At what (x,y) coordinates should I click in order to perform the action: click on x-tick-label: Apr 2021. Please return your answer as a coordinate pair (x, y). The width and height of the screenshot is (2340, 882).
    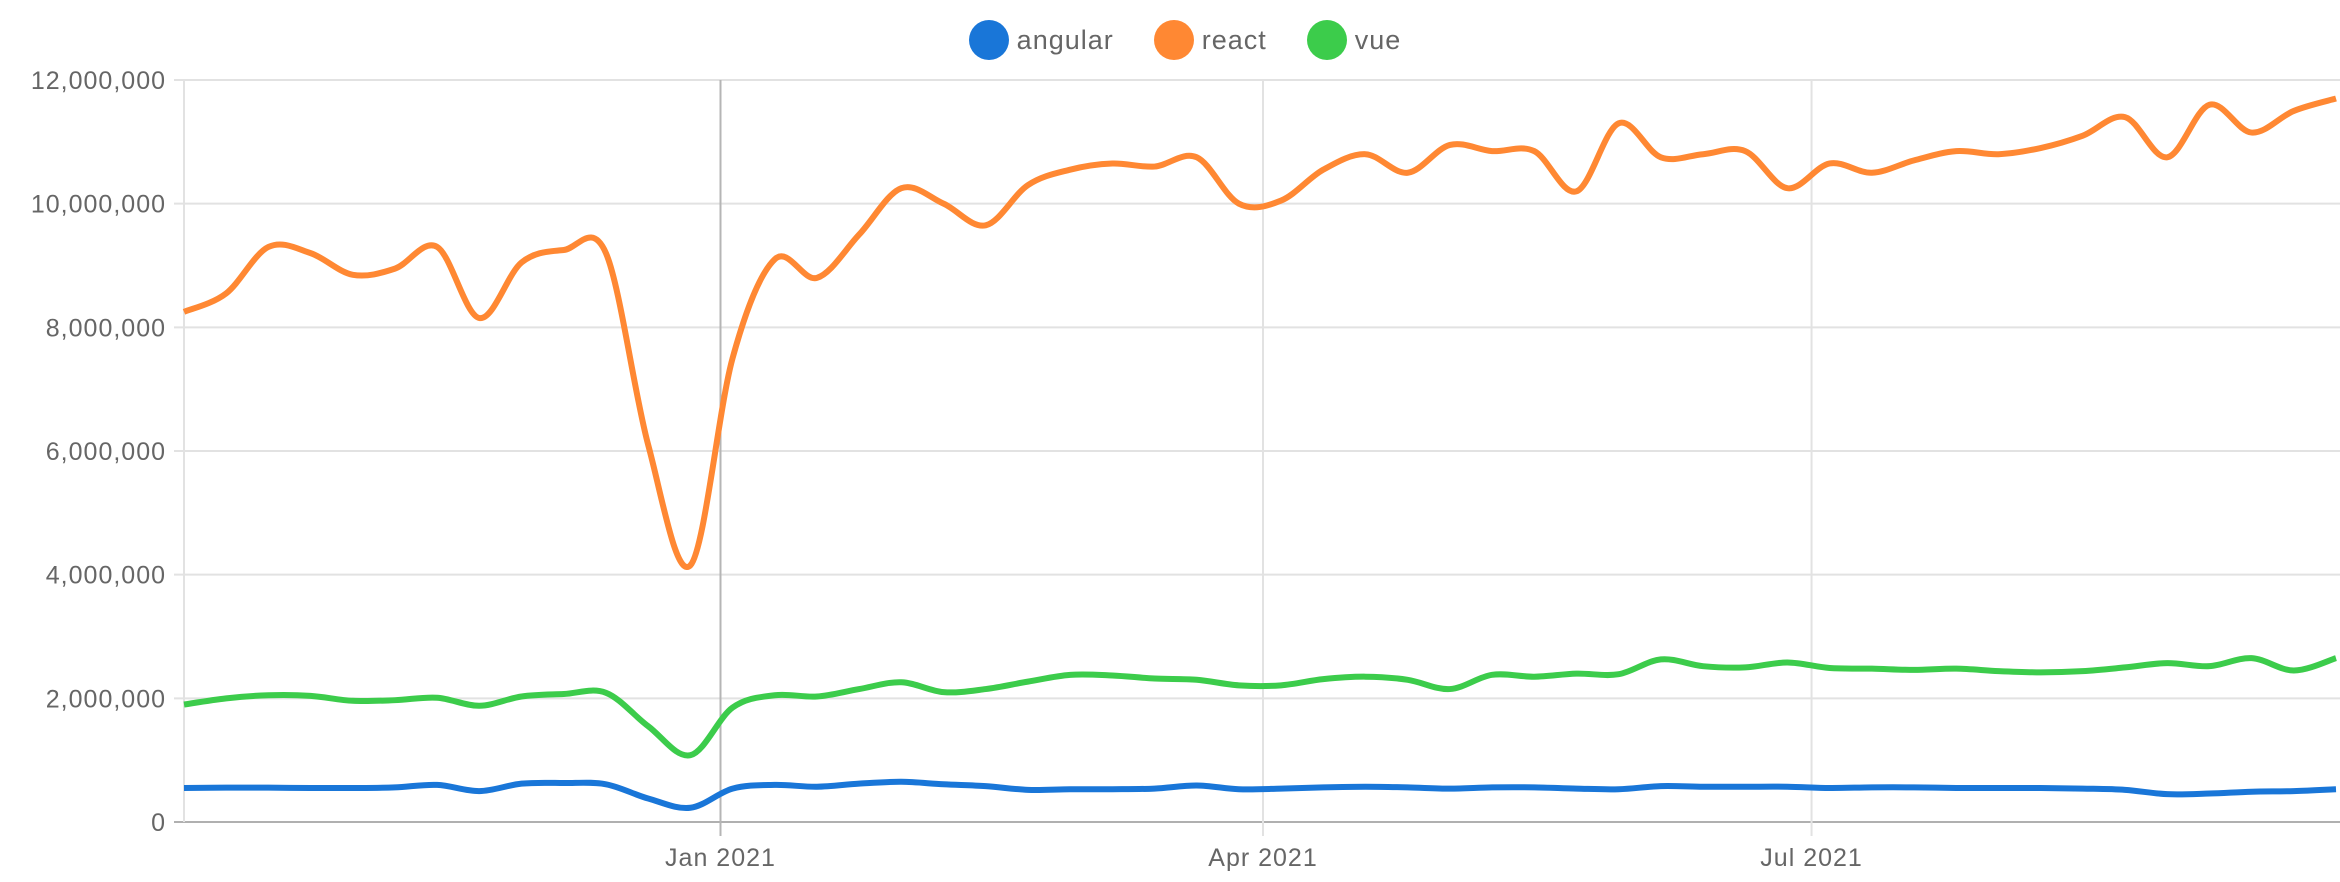
    Looking at the image, I should click on (1262, 858).